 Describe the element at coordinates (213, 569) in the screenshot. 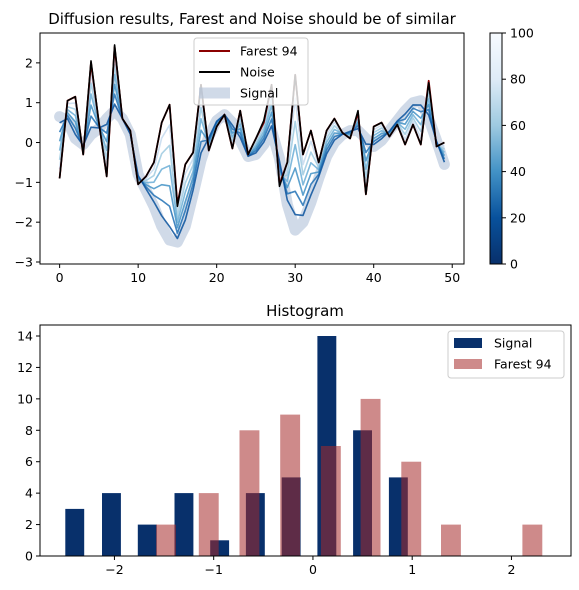

I see `x-tick-label: −1` at that location.